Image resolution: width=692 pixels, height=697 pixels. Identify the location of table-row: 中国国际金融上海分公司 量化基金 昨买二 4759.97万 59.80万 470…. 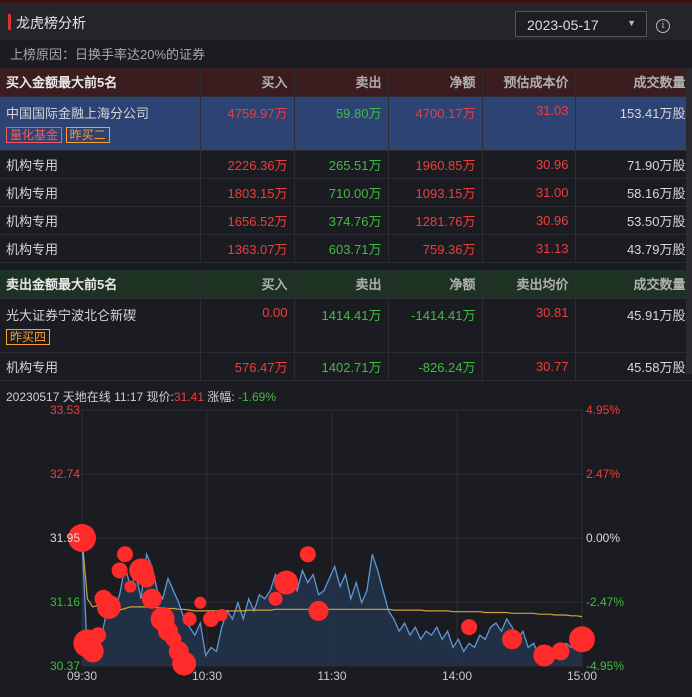
(346, 123).